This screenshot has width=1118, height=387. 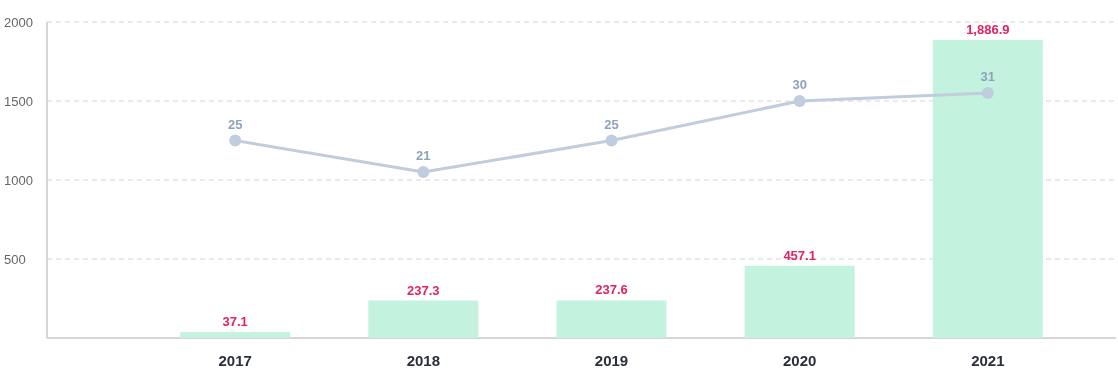 What do you see at coordinates (988, 77) in the screenshot?
I see `data-label: 31` at bounding box center [988, 77].